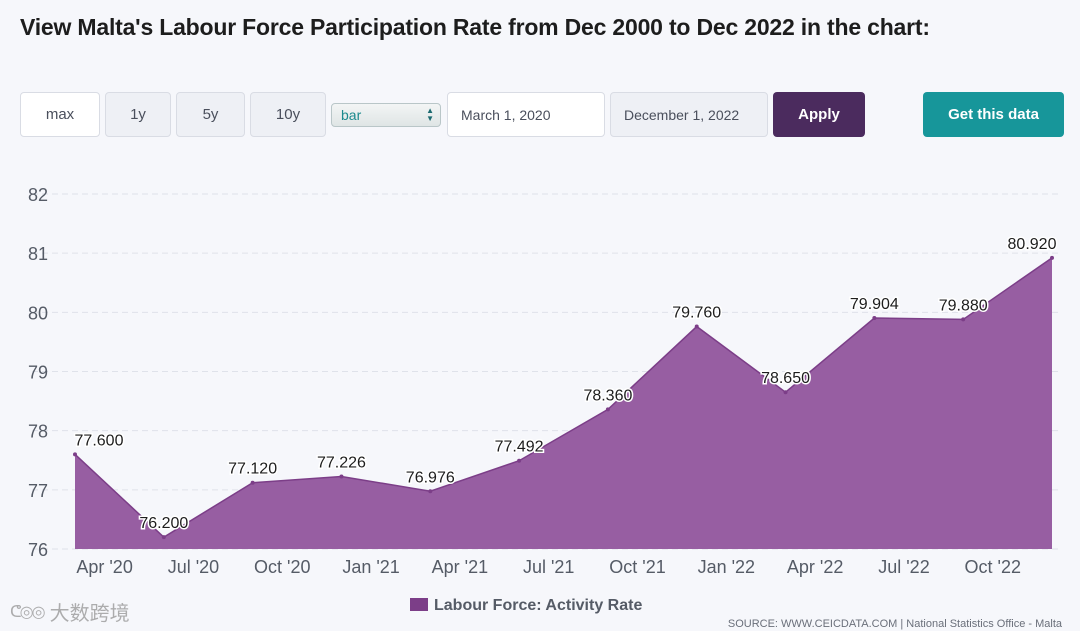  Describe the element at coordinates (38, 313) in the screenshot. I see `y-tick-label: 80` at that location.